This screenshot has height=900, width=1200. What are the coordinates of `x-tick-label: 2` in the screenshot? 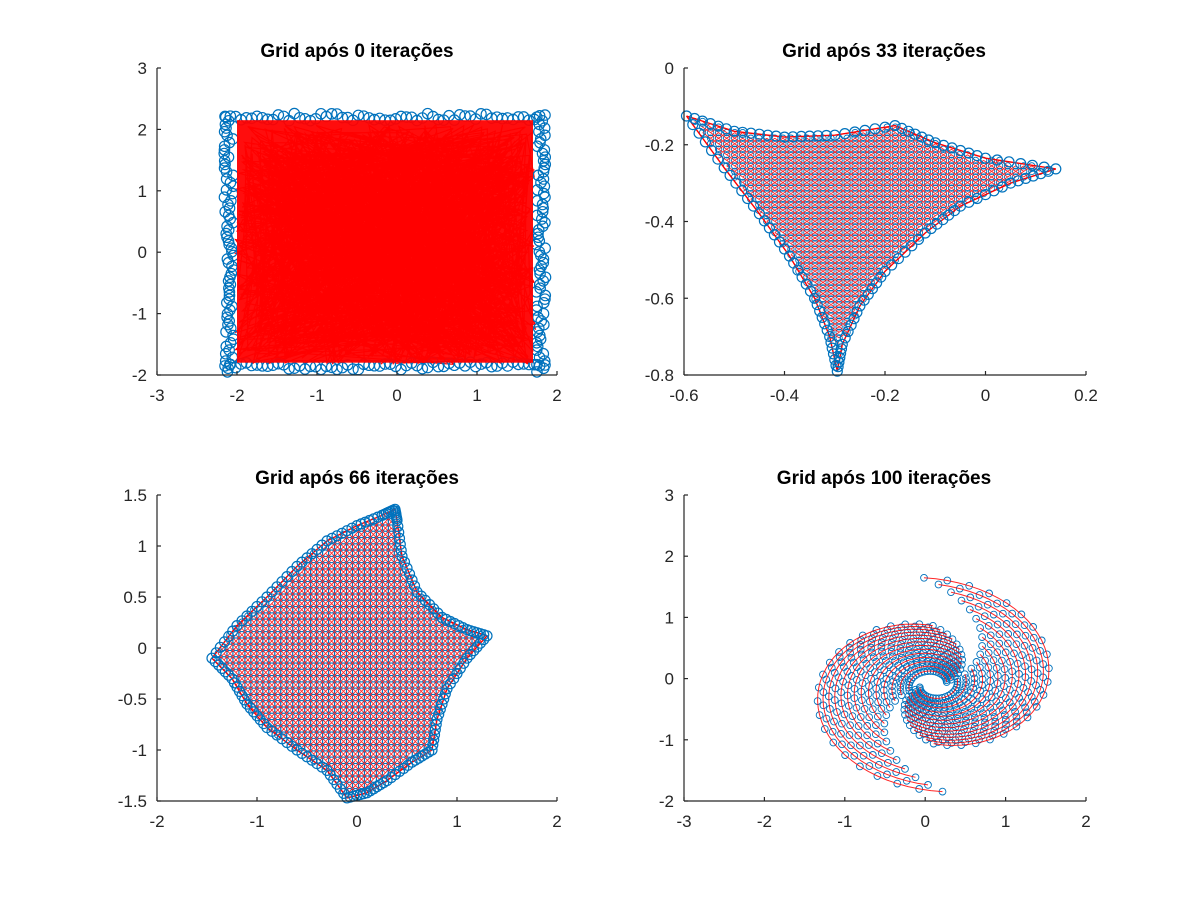 It's located at (556, 395).